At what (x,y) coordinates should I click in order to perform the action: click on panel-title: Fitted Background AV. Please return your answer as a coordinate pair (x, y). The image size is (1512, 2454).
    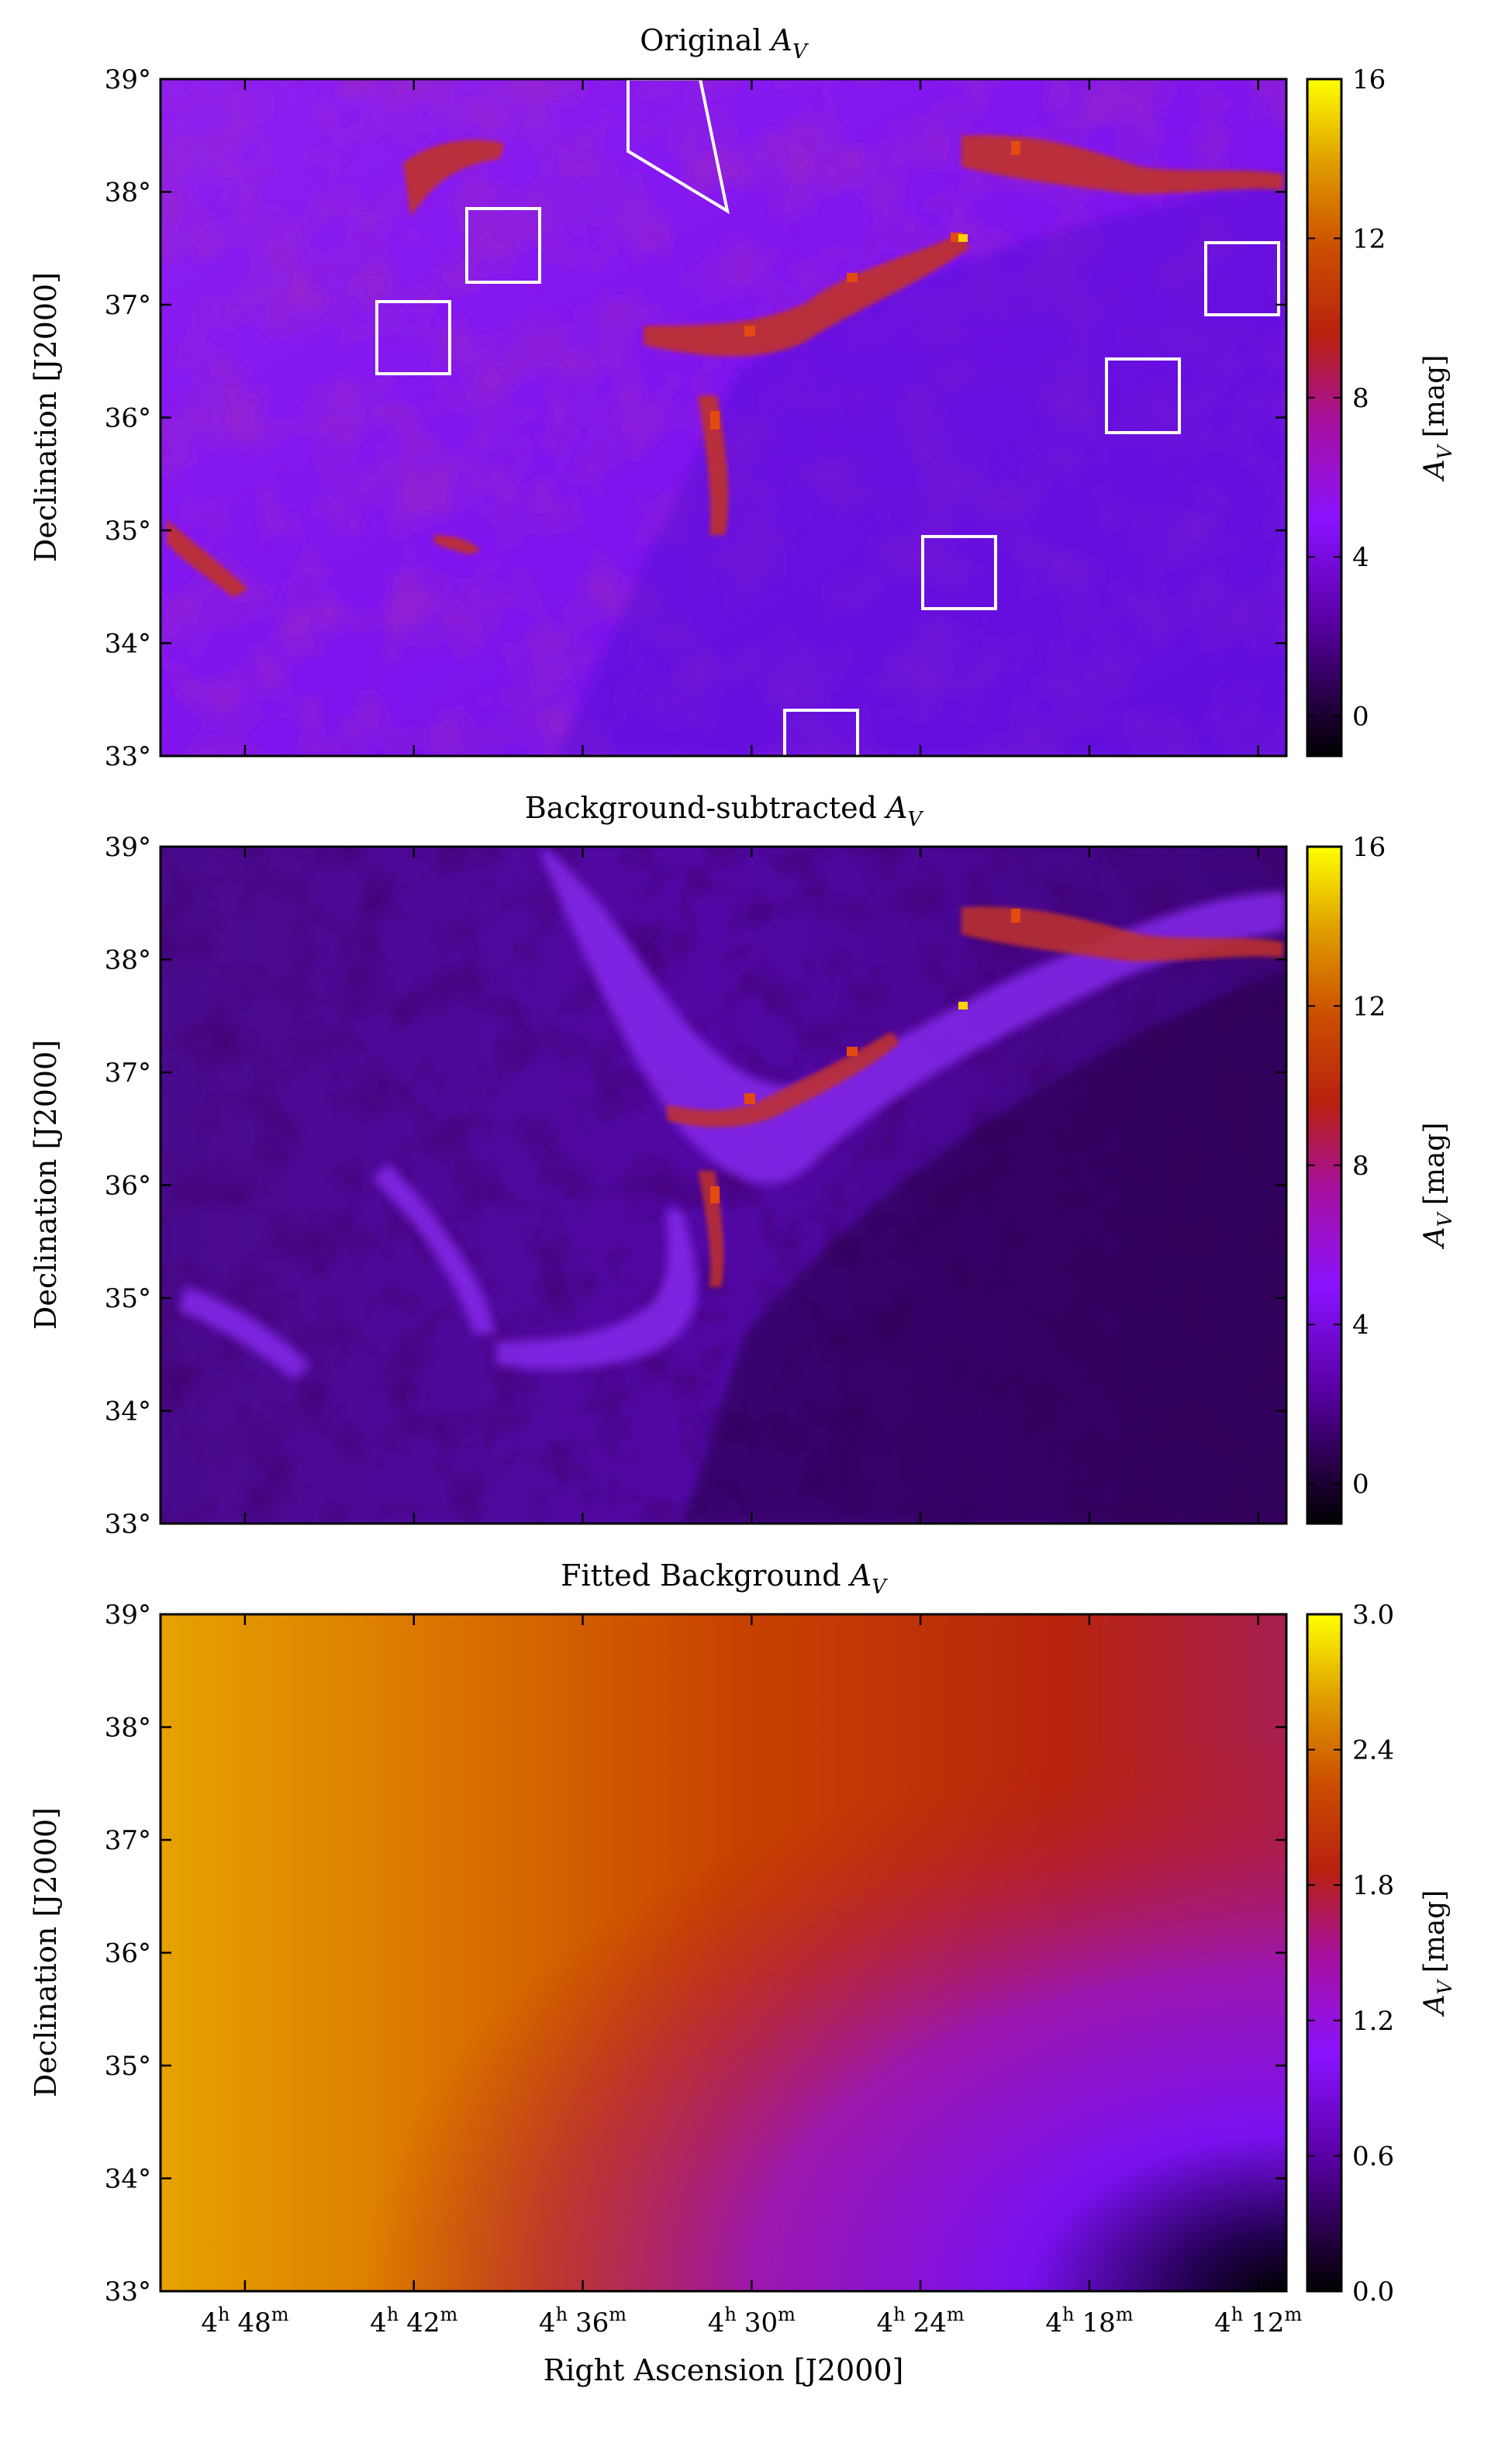
    Looking at the image, I should click on (724, 1578).